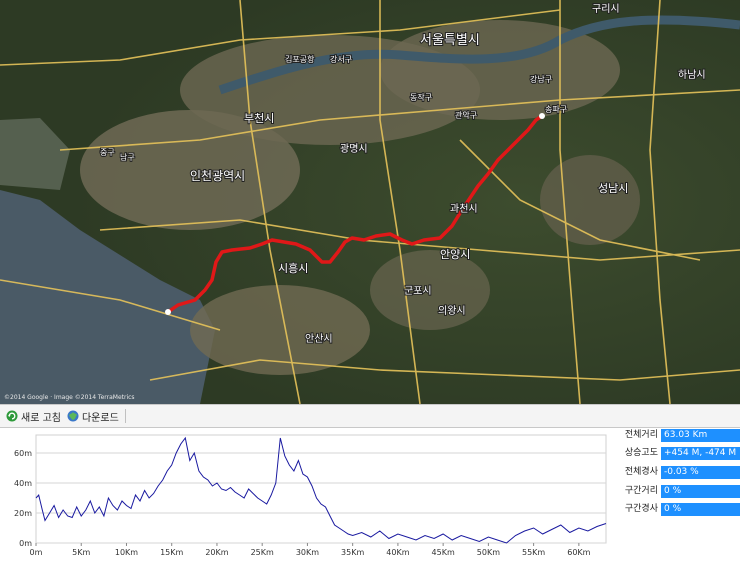  What do you see at coordinates (443, 552) in the screenshot?
I see `x-tick-label: 45Km` at bounding box center [443, 552].